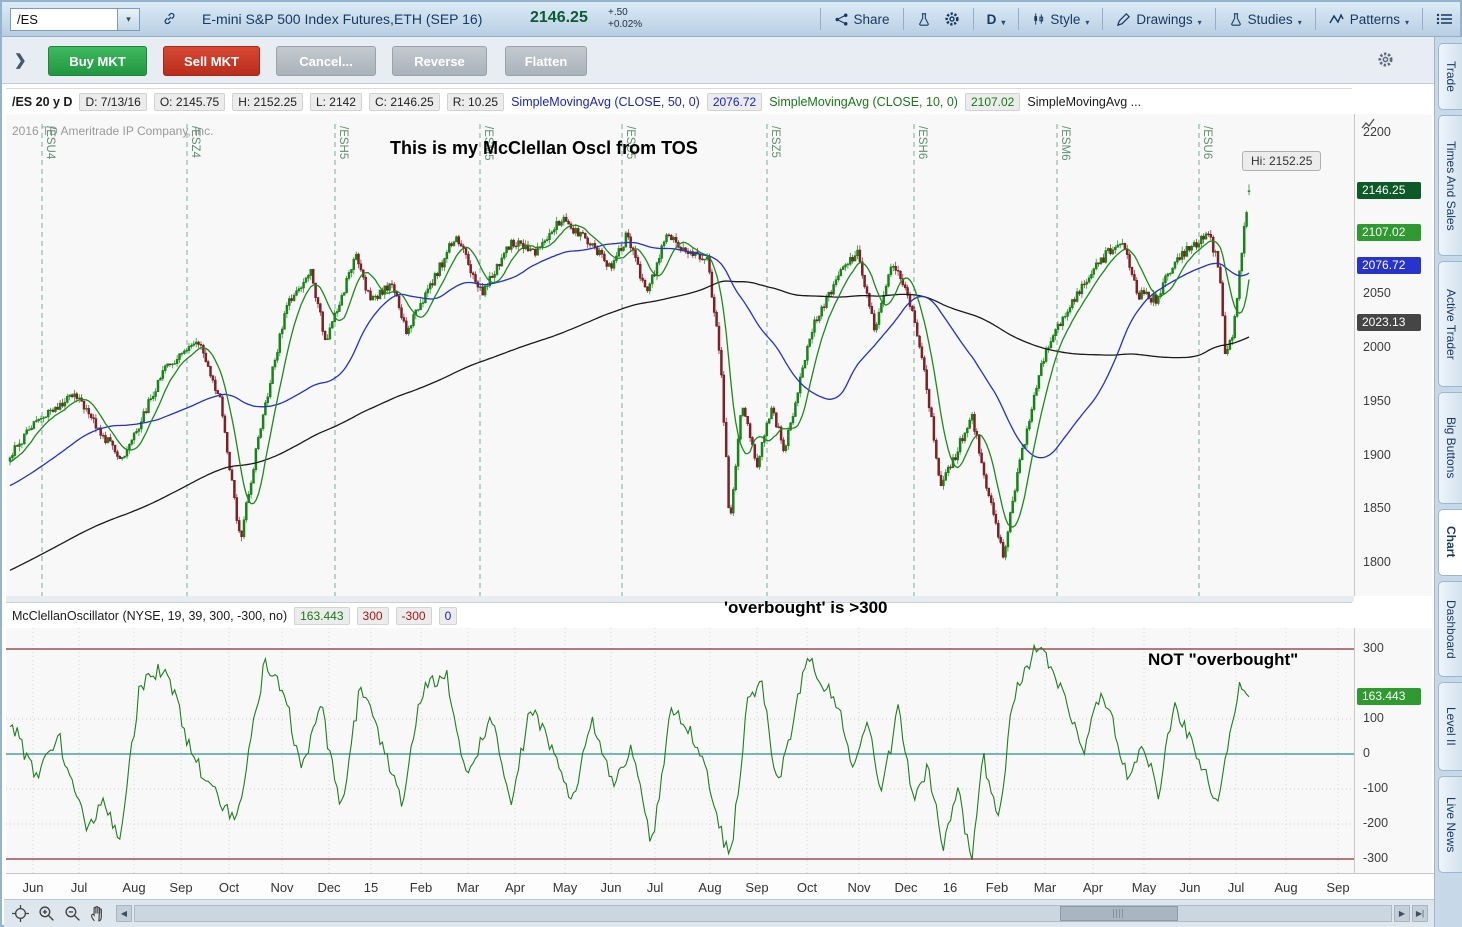  What do you see at coordinates (1389, 696) in the screenshot?
I see `oscillator-value-badge: 163.443` at bounding box center [1389, 696].